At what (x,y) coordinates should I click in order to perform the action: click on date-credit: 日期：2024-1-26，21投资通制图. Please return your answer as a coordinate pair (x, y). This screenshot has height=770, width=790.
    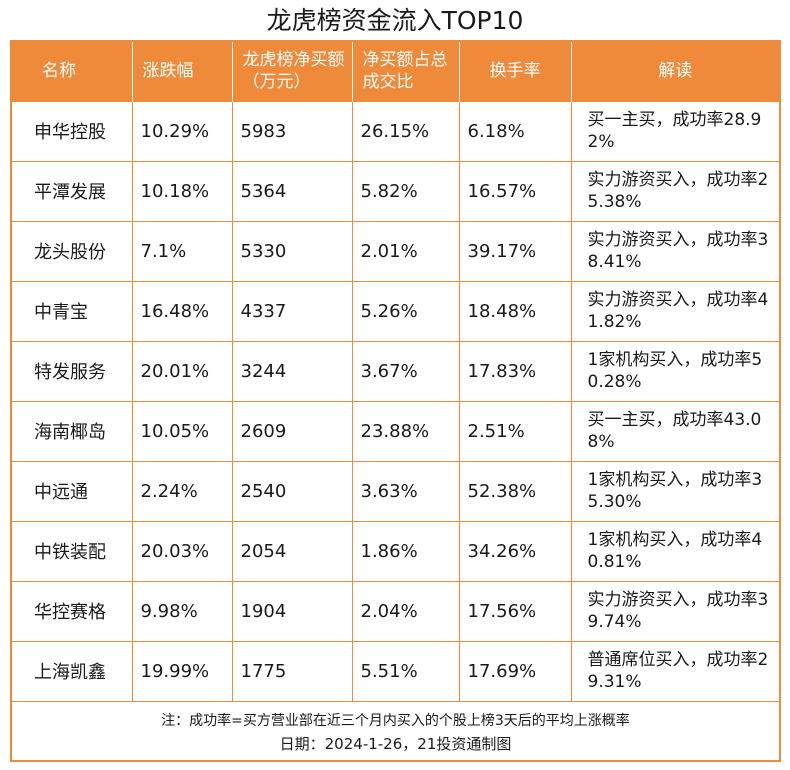
    Looking at the image, I should click on (395, 744).